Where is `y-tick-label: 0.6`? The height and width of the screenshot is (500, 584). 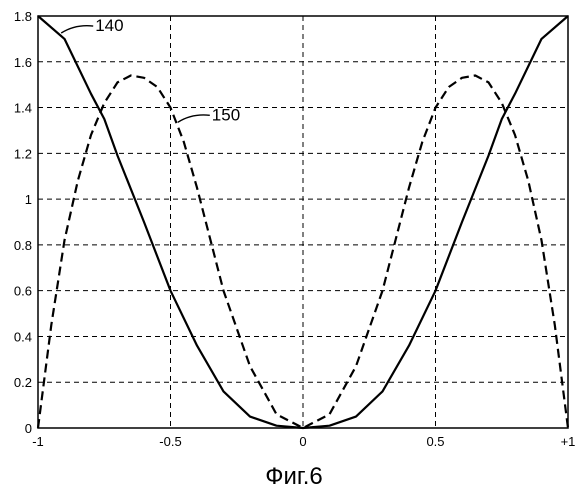 y-tick-label: 0.6 is located at coordinates (23, 291).